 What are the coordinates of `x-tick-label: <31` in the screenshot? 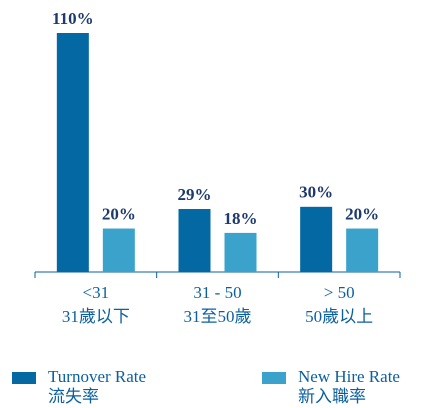 It's located at (96, 292).